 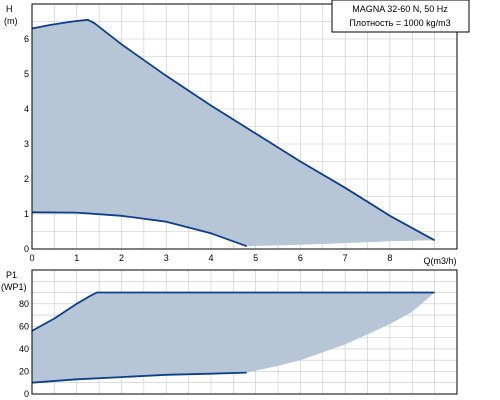 I want to click on flow-x-tick-label: 4, so click(x=210, y=258).